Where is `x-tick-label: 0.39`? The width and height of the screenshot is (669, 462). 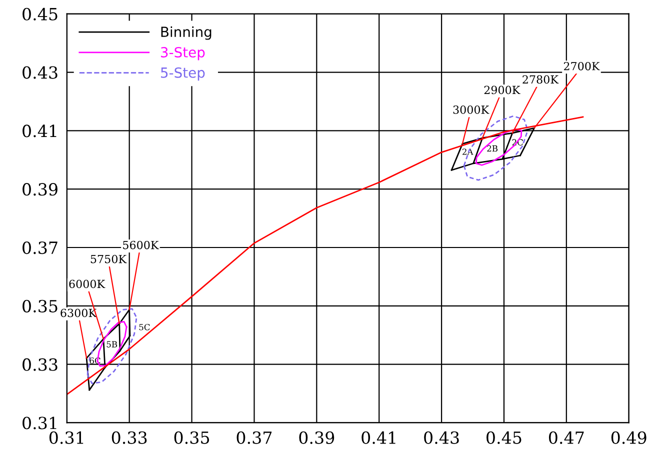 x-tick-label: 0.39 is located at coordinates (316, 437).